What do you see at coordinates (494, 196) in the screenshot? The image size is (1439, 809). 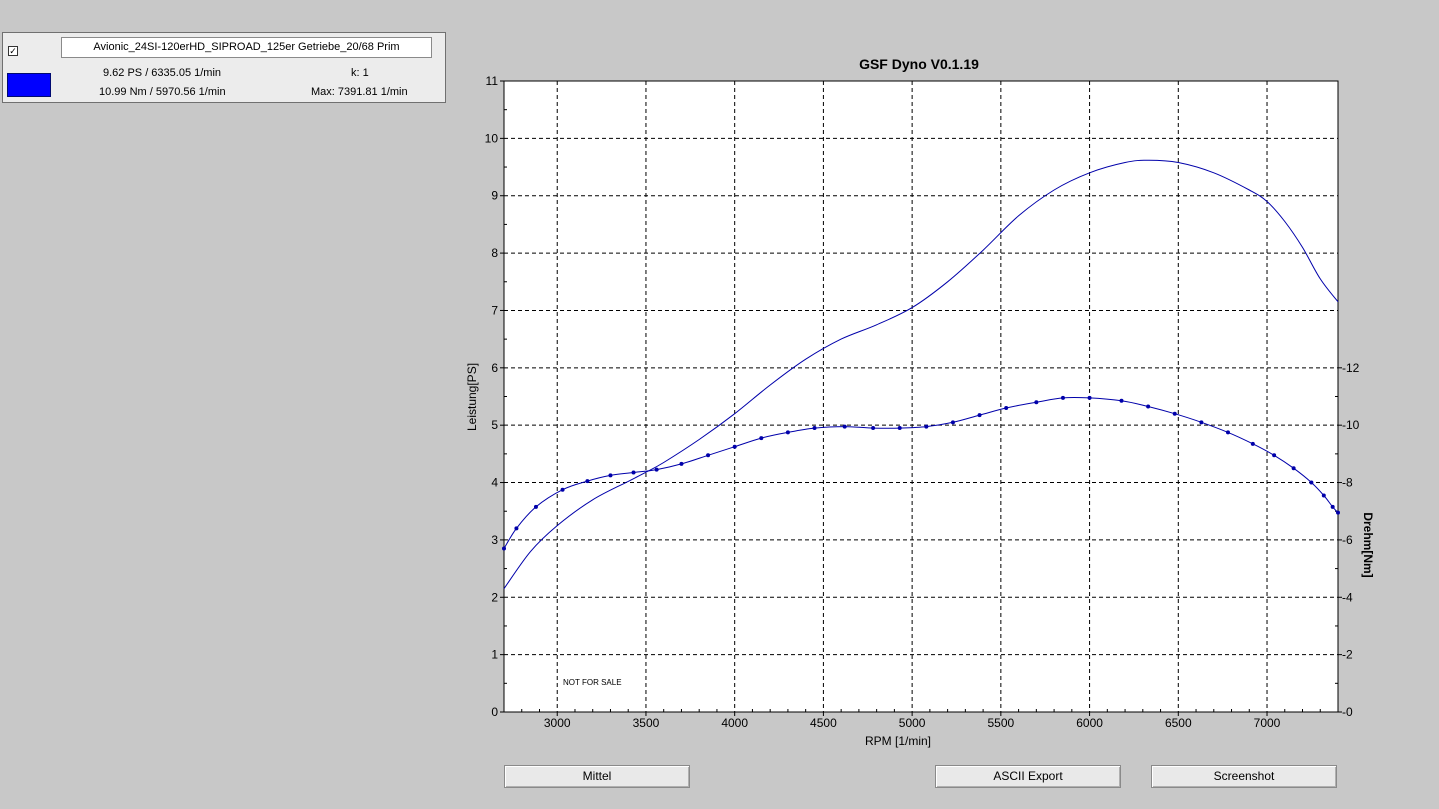 I see `y-tick-label: 9` at bounding box center [494, 196].